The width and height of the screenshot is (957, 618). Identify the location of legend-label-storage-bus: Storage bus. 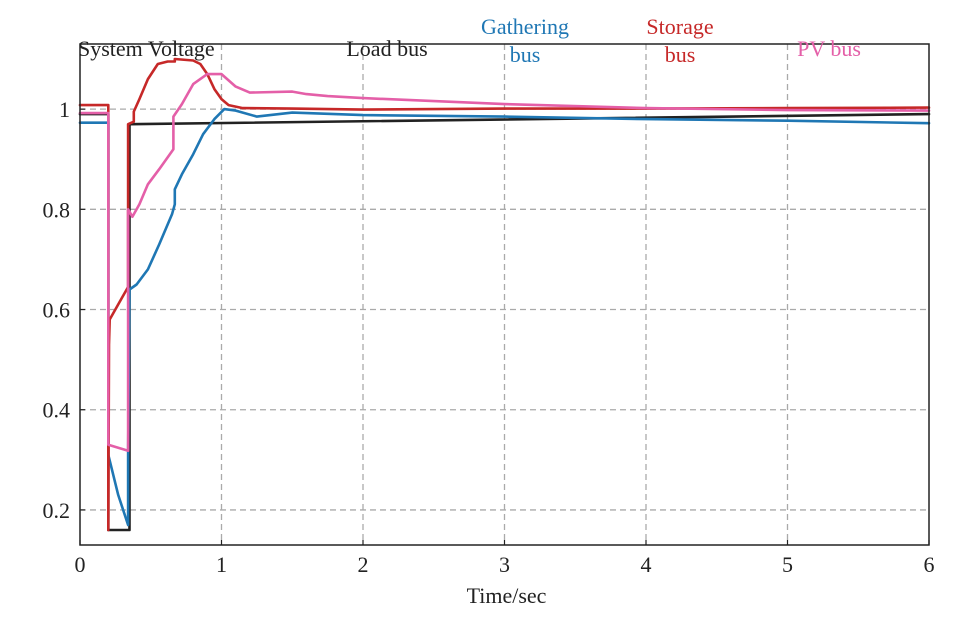
(679, 40).